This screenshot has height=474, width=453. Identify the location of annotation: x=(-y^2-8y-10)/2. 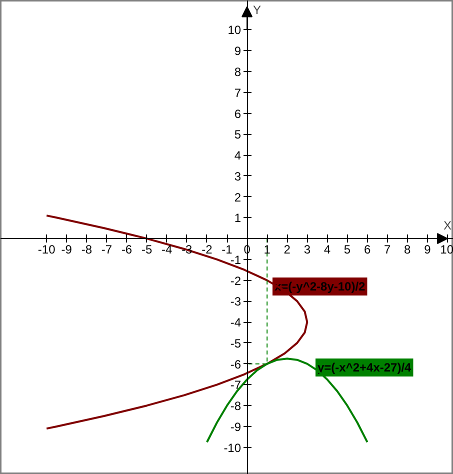
(320, 287).